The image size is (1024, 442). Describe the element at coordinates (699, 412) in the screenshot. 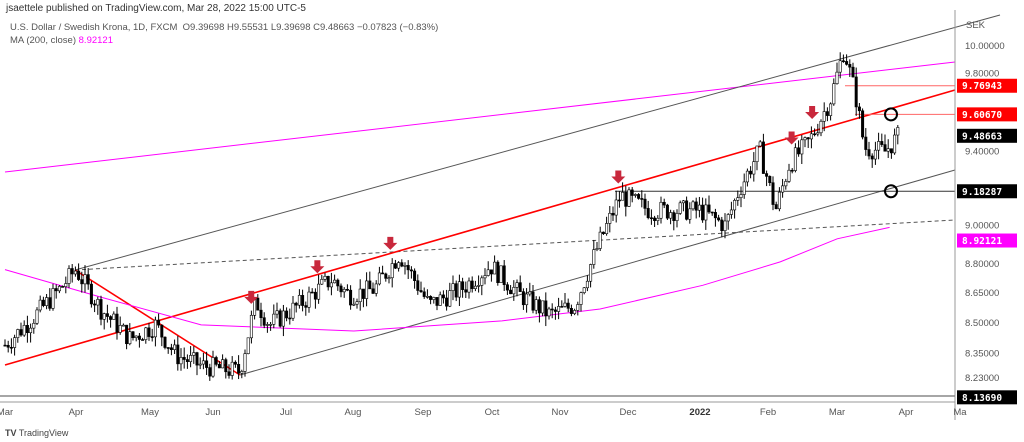

I see `x-tick-label: 2022` at that location.